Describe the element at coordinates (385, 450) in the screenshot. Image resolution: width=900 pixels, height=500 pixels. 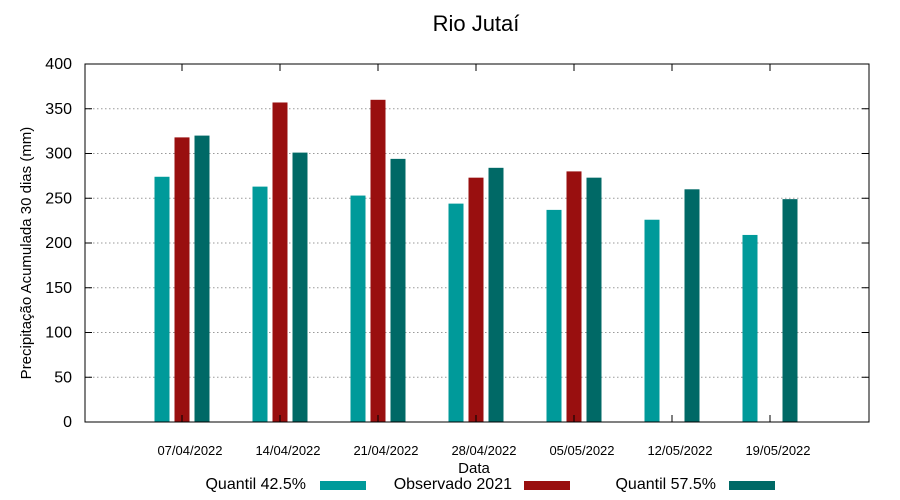
I see `x-tick-label-2: 21/04/2022` at that location.